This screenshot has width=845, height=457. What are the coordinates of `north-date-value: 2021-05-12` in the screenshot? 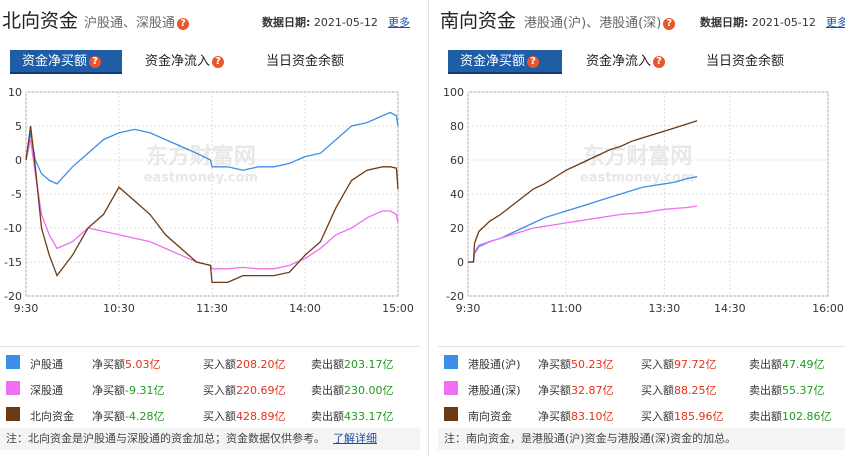 It's located at (345, 22).